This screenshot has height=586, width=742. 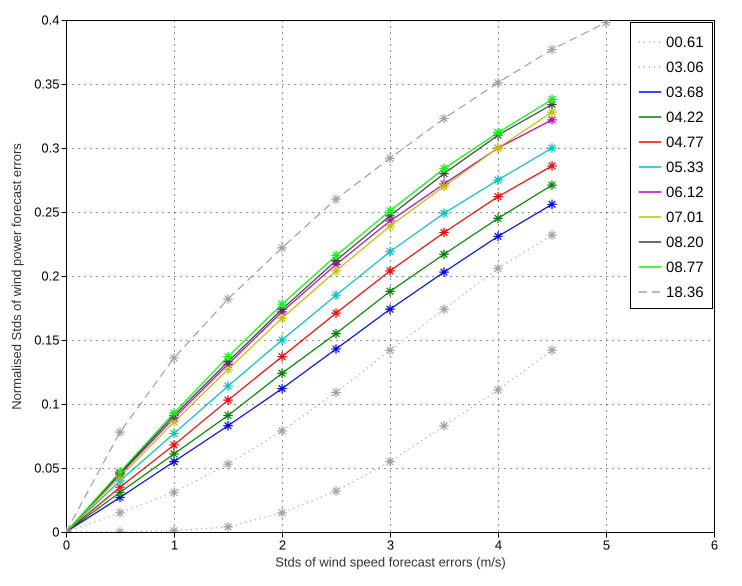 What do you see at coordinates (50, 148) in the screenshot?
I see `y-tick-label: 0.3` at bounding box center [50, 148].